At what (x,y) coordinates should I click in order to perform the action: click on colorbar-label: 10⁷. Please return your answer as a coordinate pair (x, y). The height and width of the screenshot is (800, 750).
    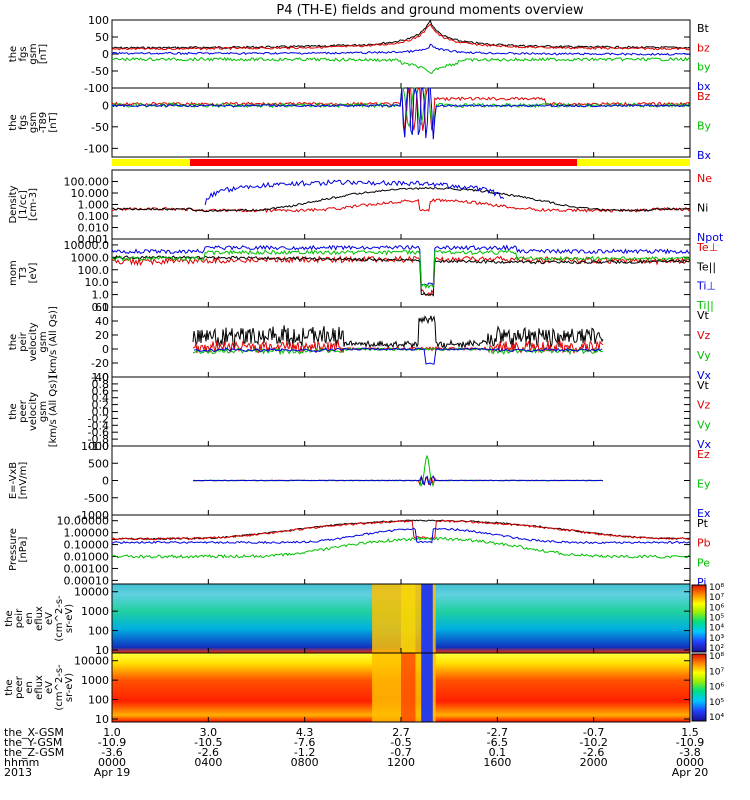
    Looking at the image, I should click on (716, 598).